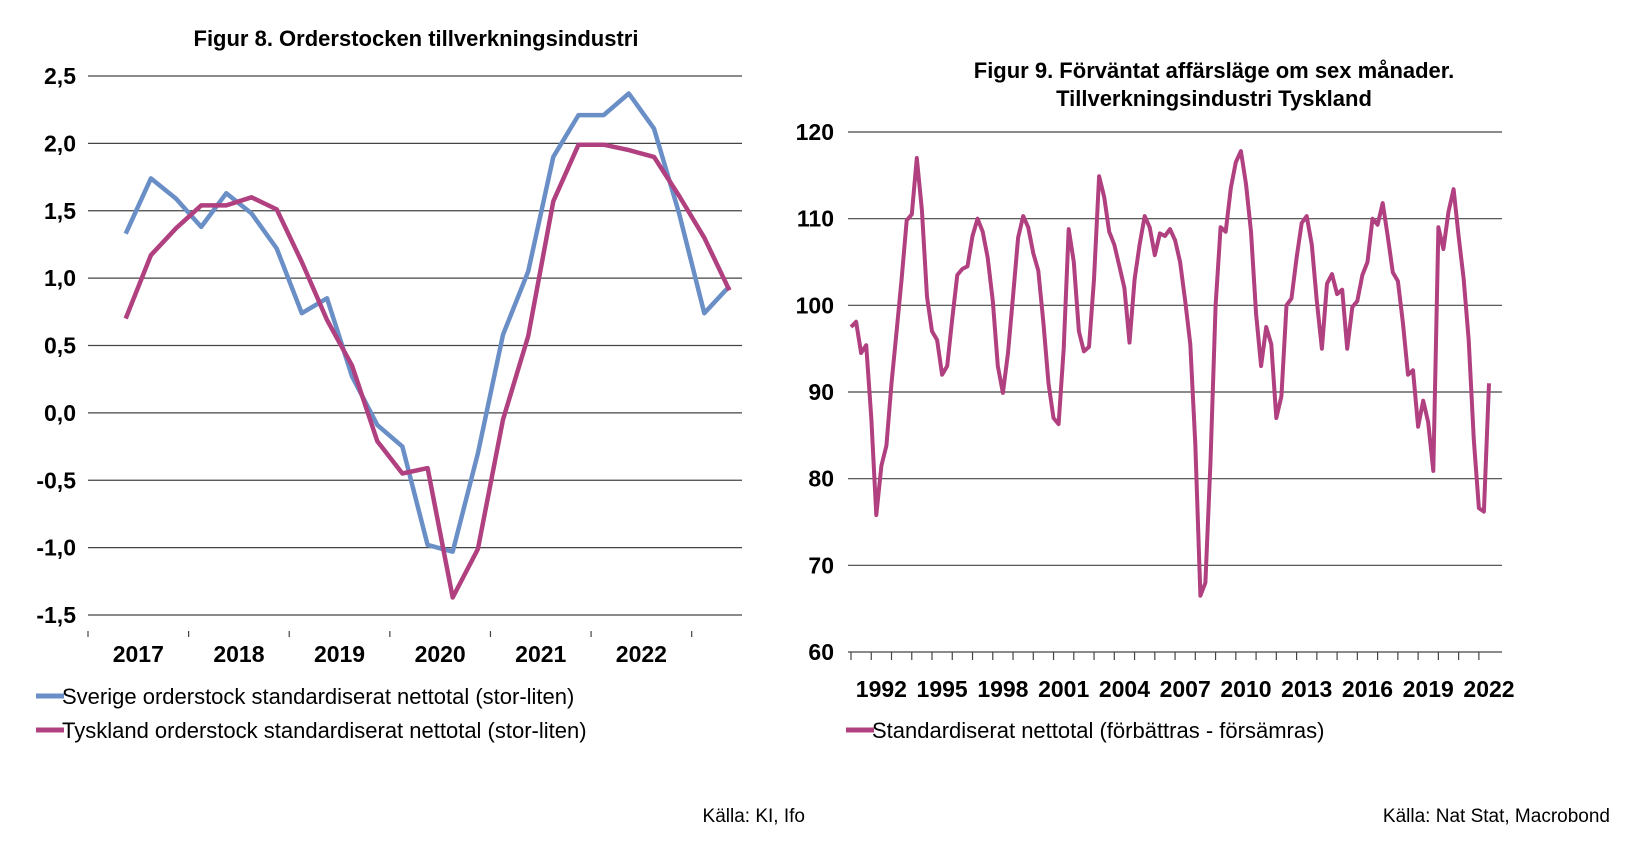  What do you see at coordinates (821, 652) in the screenshot?
I see `chart-2-y-tick-label: 60` at bounding box center [821, 652].